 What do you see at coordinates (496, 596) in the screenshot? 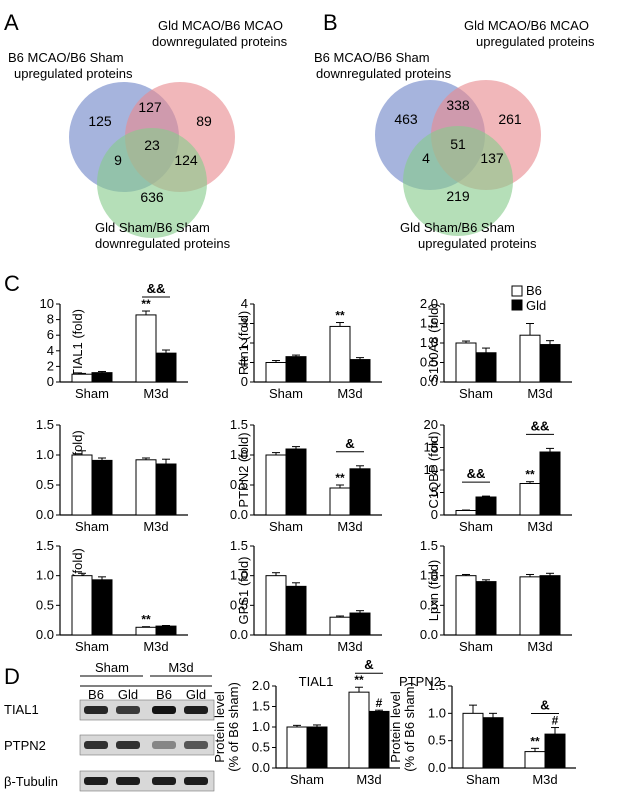
I see `bar-chart: 0.0 0.5 1.0 1.5 Lpxn (fold) Sham M3d` at bounding box center [496, 596].